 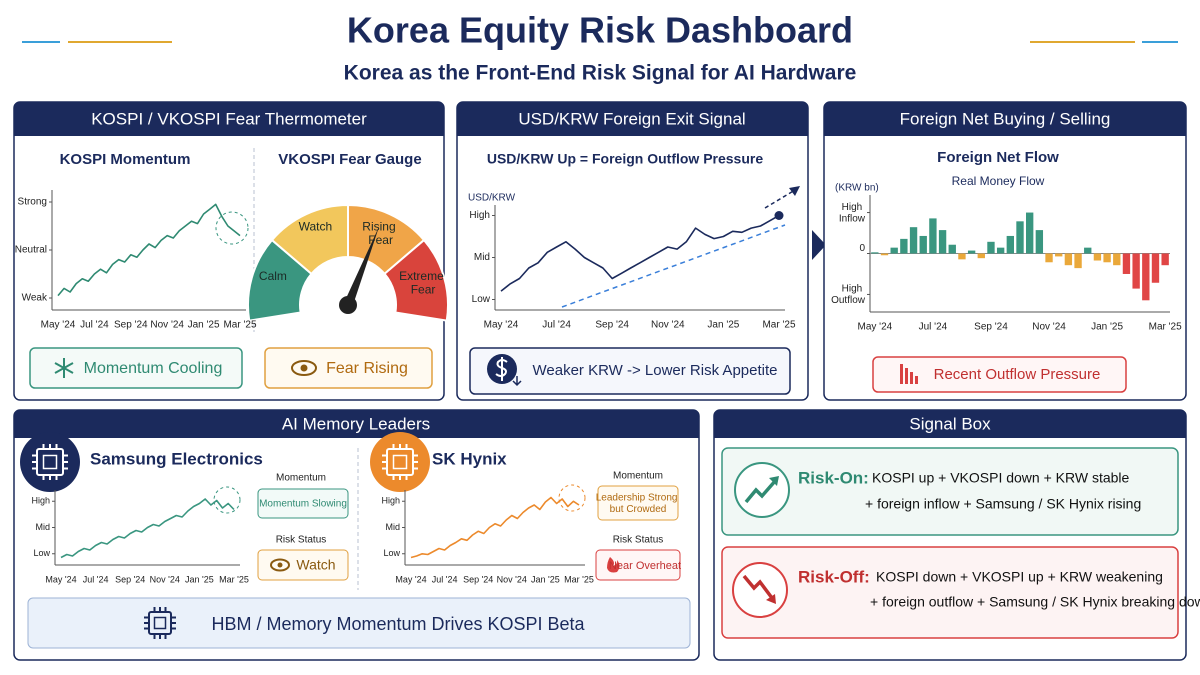 What do you see at coordinates (834, 576) in the screenshot?
I see `signal-label: Risk-Off:` at bounding box center [834, 576].